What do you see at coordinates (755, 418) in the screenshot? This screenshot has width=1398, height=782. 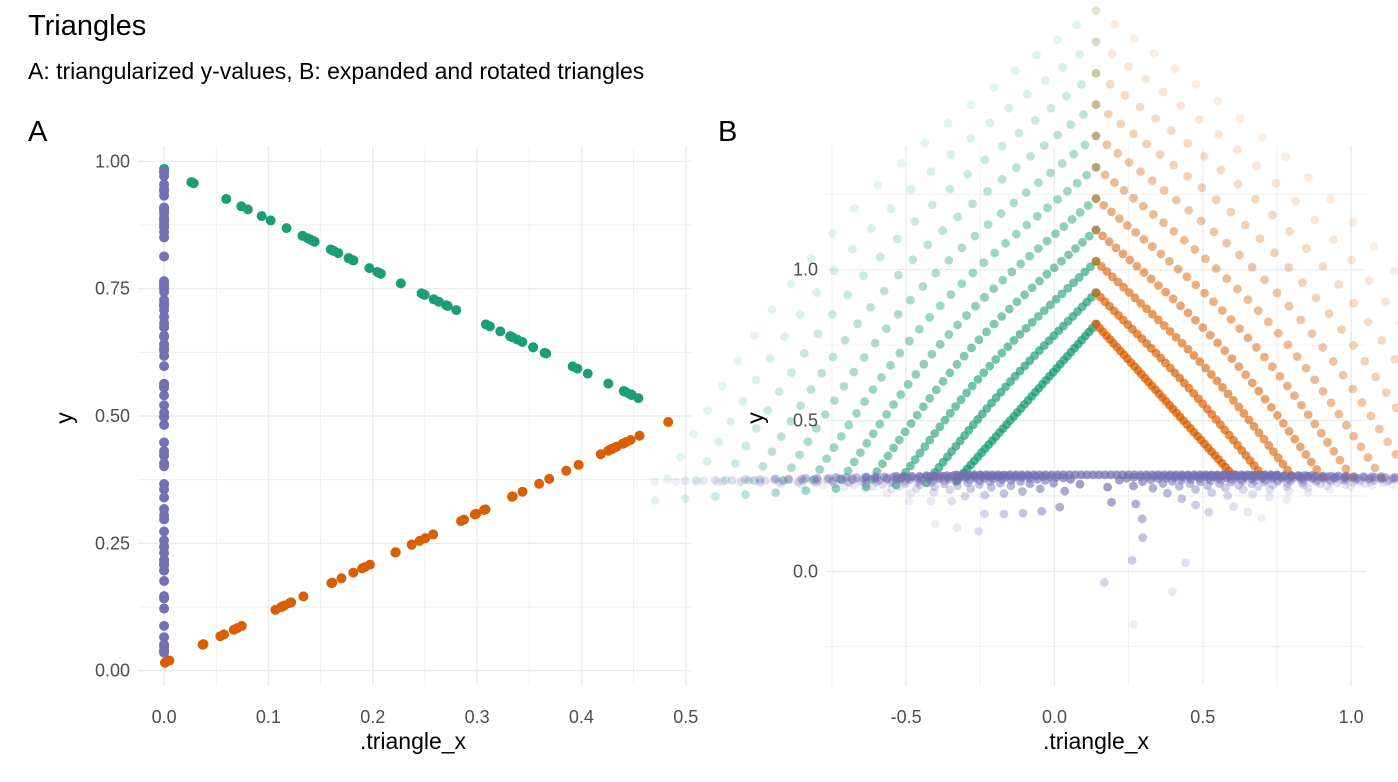 I see `panel-b-y-label: y` at bounding box center [755, 418].